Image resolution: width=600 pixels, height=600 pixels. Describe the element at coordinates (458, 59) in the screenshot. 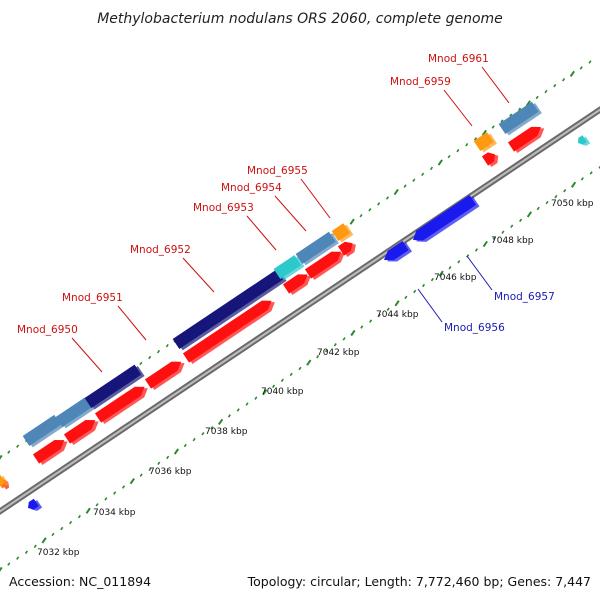

I see `gene-label-text: Mnod_6961` at that location.